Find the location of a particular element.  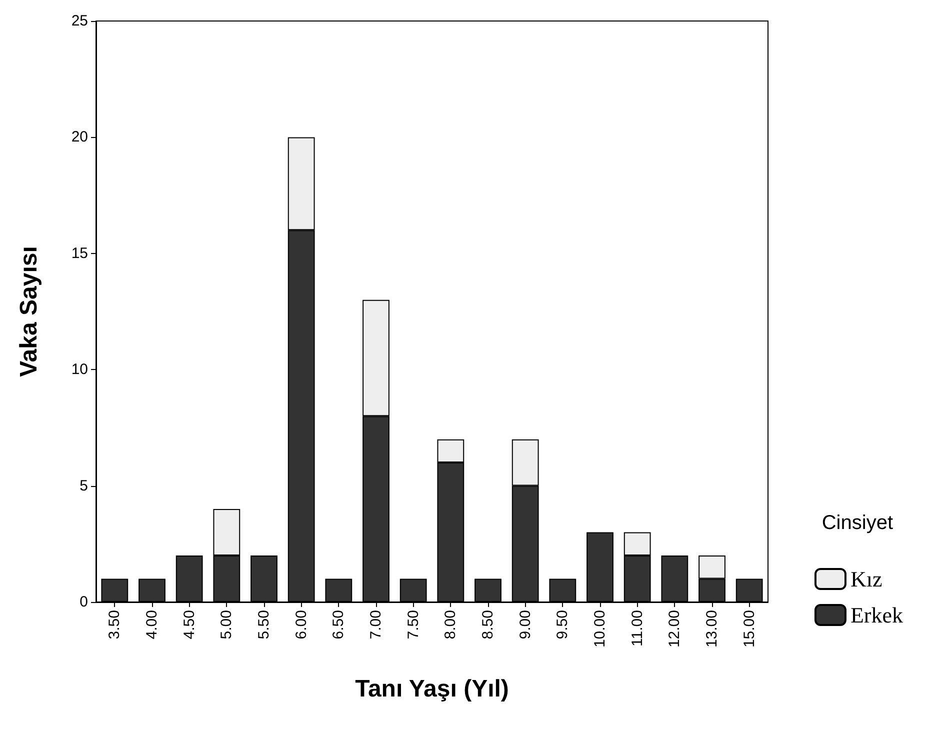

x-tick-label: 7.00 is located at coordinates (376, 625).